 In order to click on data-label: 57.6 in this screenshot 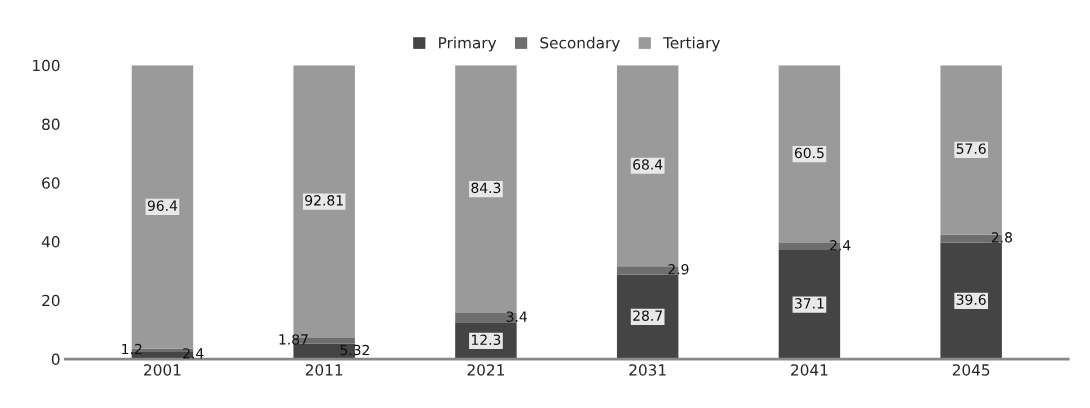, I will do `click(971, 148)`.